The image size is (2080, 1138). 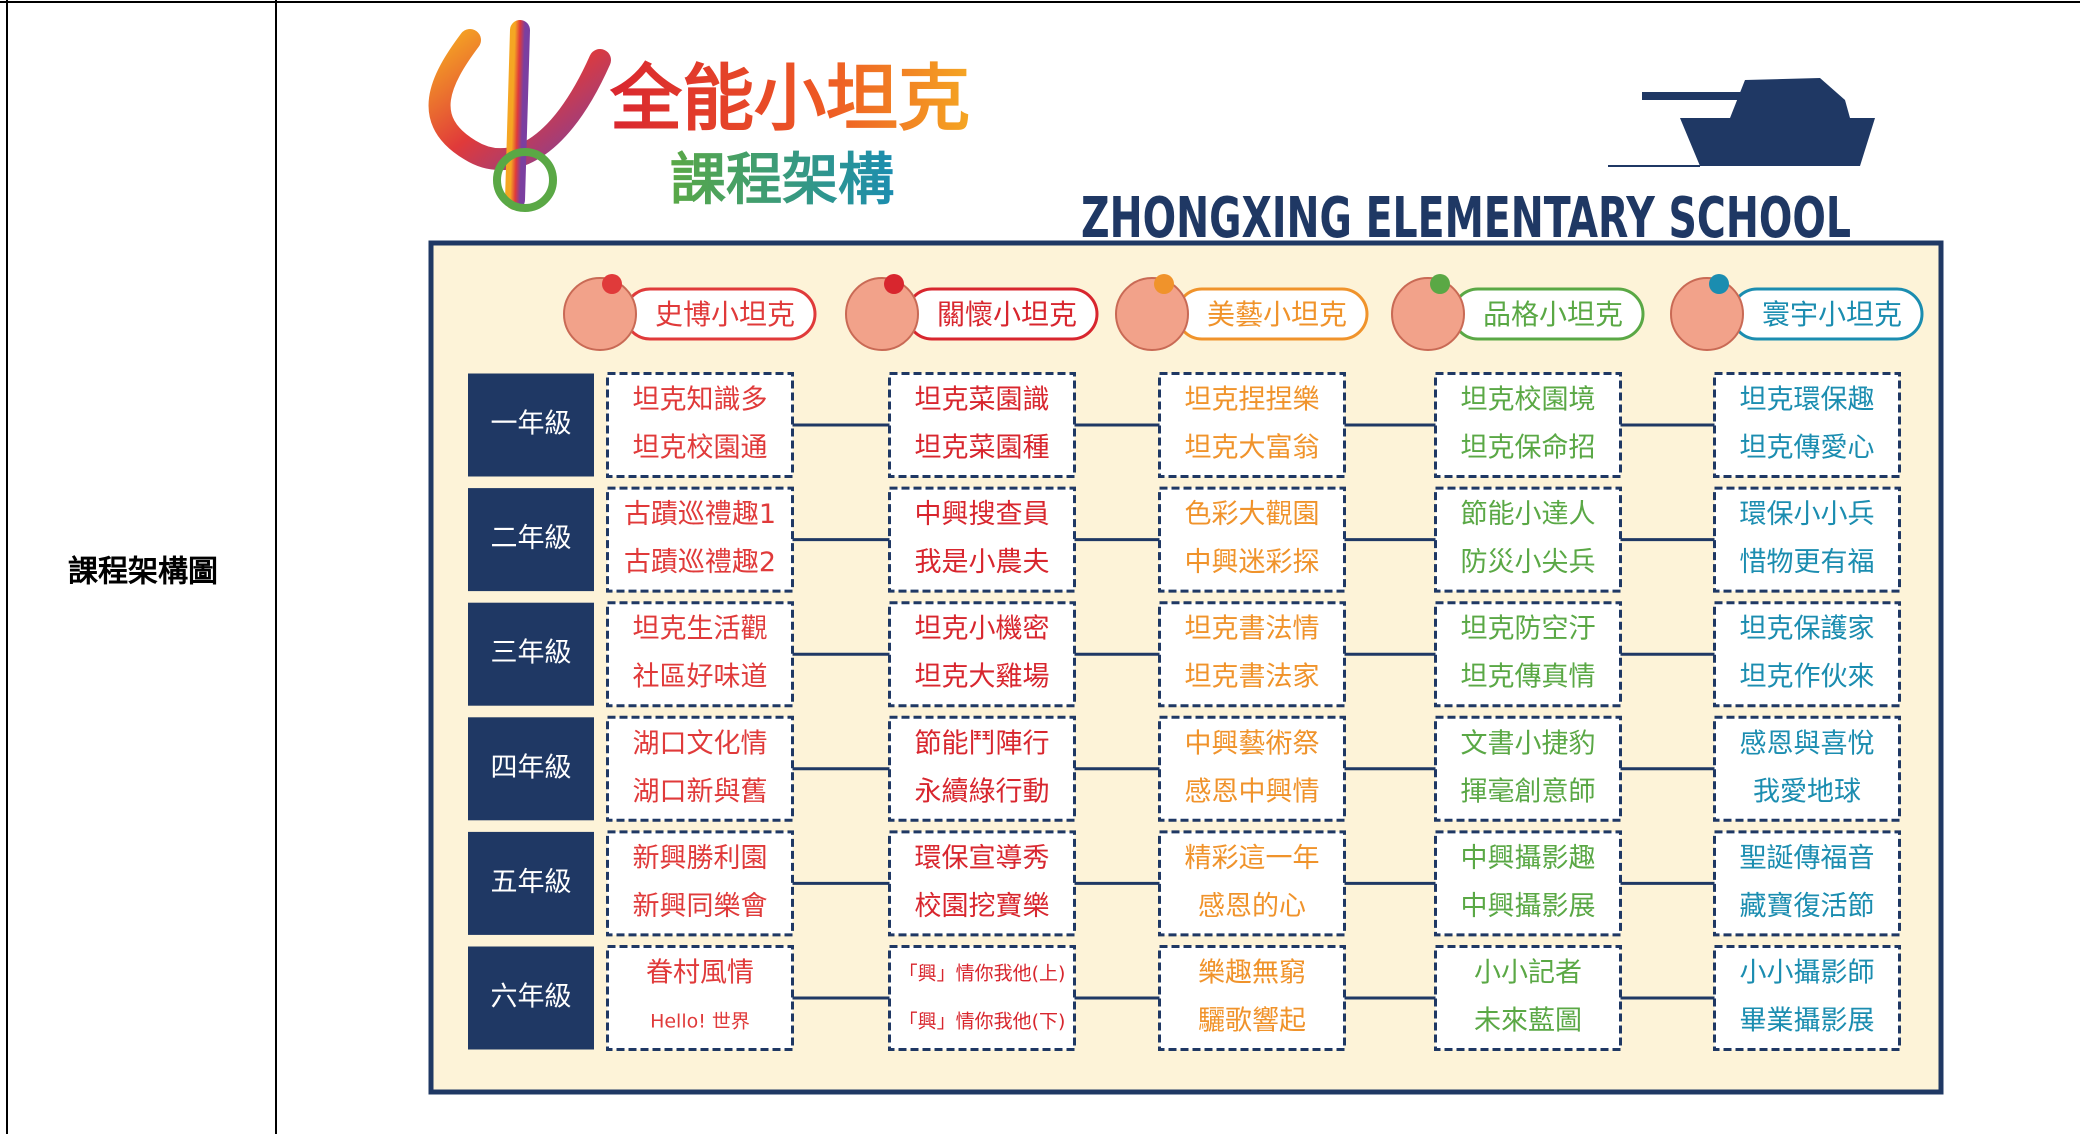 What do you see at coordinates (982, 974) in the screenshot?
I see `course-name: 「興」情你我他(上)` at bounding box center [982, 974].